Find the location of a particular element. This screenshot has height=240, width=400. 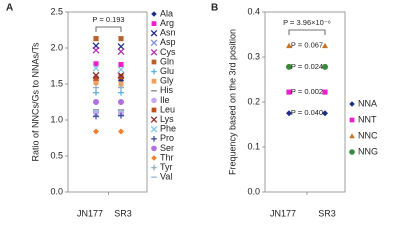

legend-label: Val is located at coordinates (166, 177).